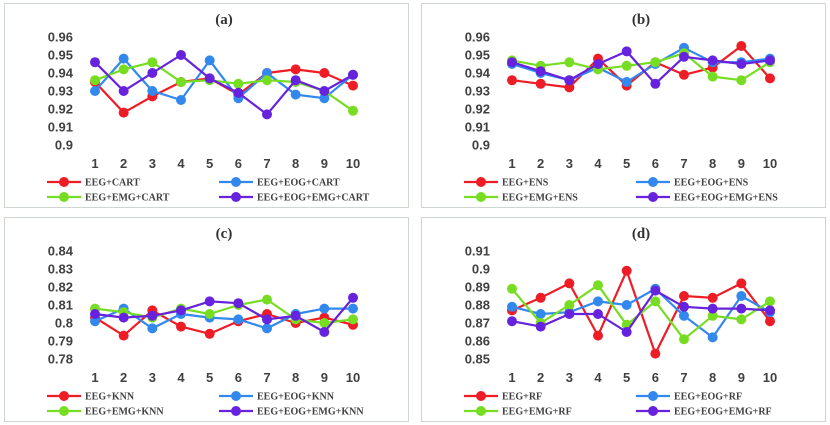 Image resolution: width=830 pixels, height=425 pixels. Describe the element at coordinates (60, 91) in the screenshot. I see `y-tick-label: 0.93` at that location.